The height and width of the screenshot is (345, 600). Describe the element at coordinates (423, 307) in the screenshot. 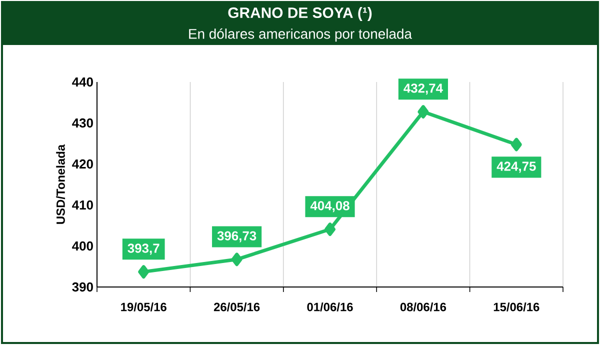

I see `x-tick-label: 08/06/16` at that location.